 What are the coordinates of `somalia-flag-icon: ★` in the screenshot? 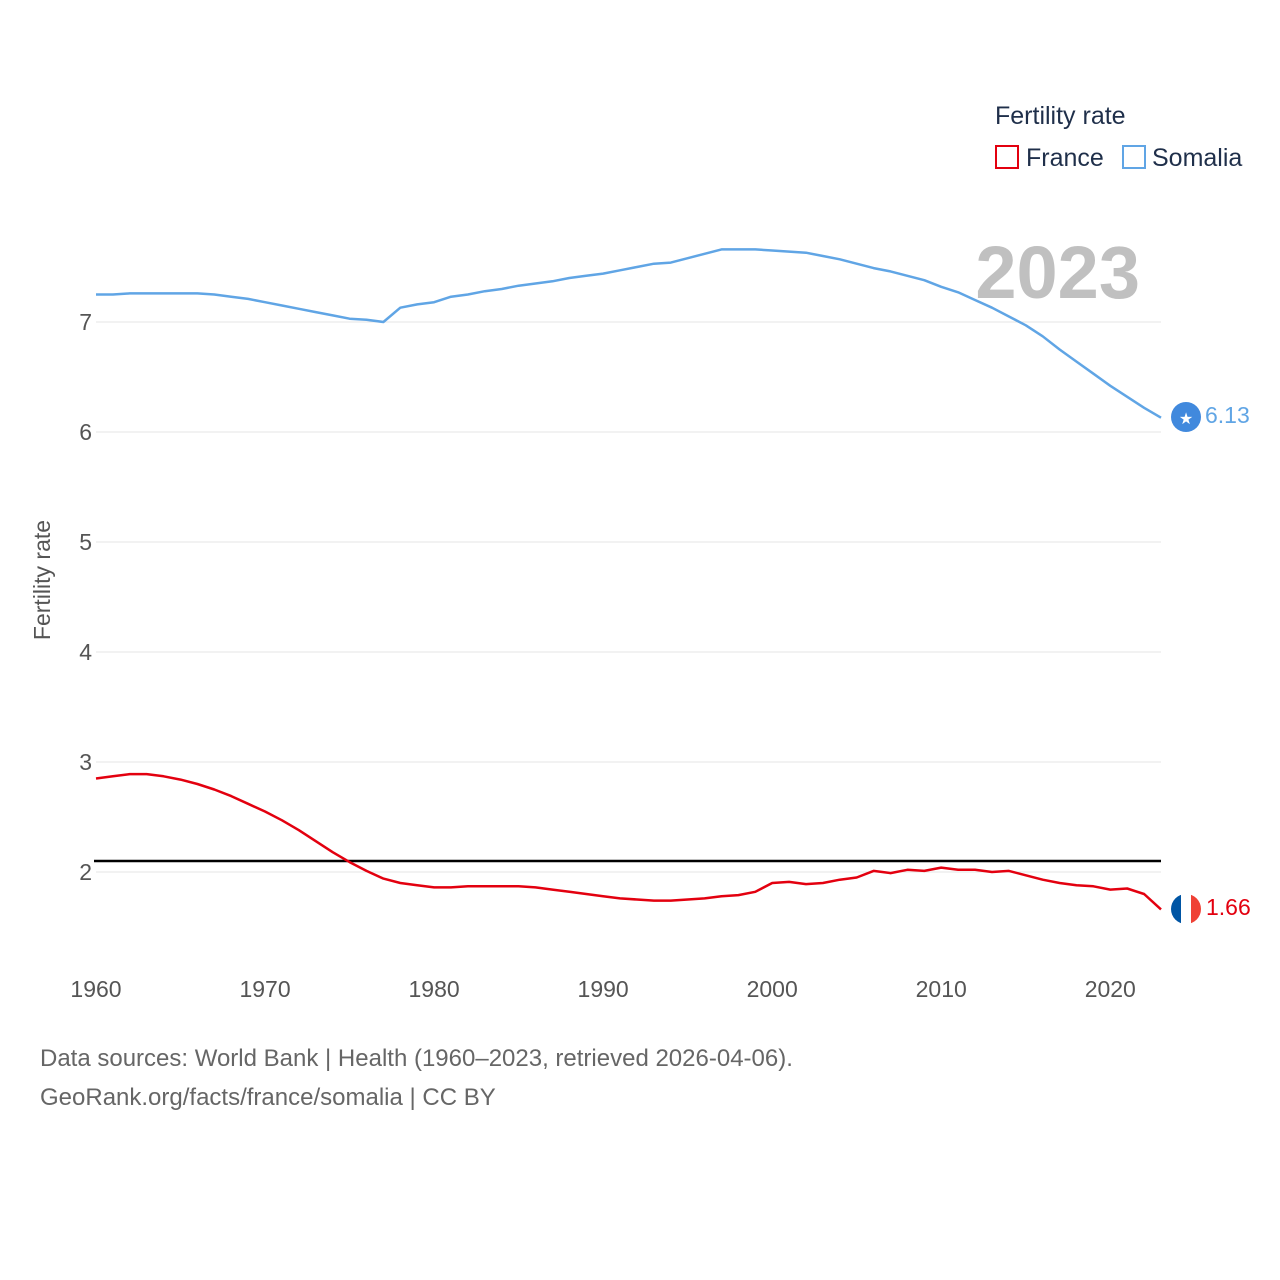 It's located at (1186, 417).